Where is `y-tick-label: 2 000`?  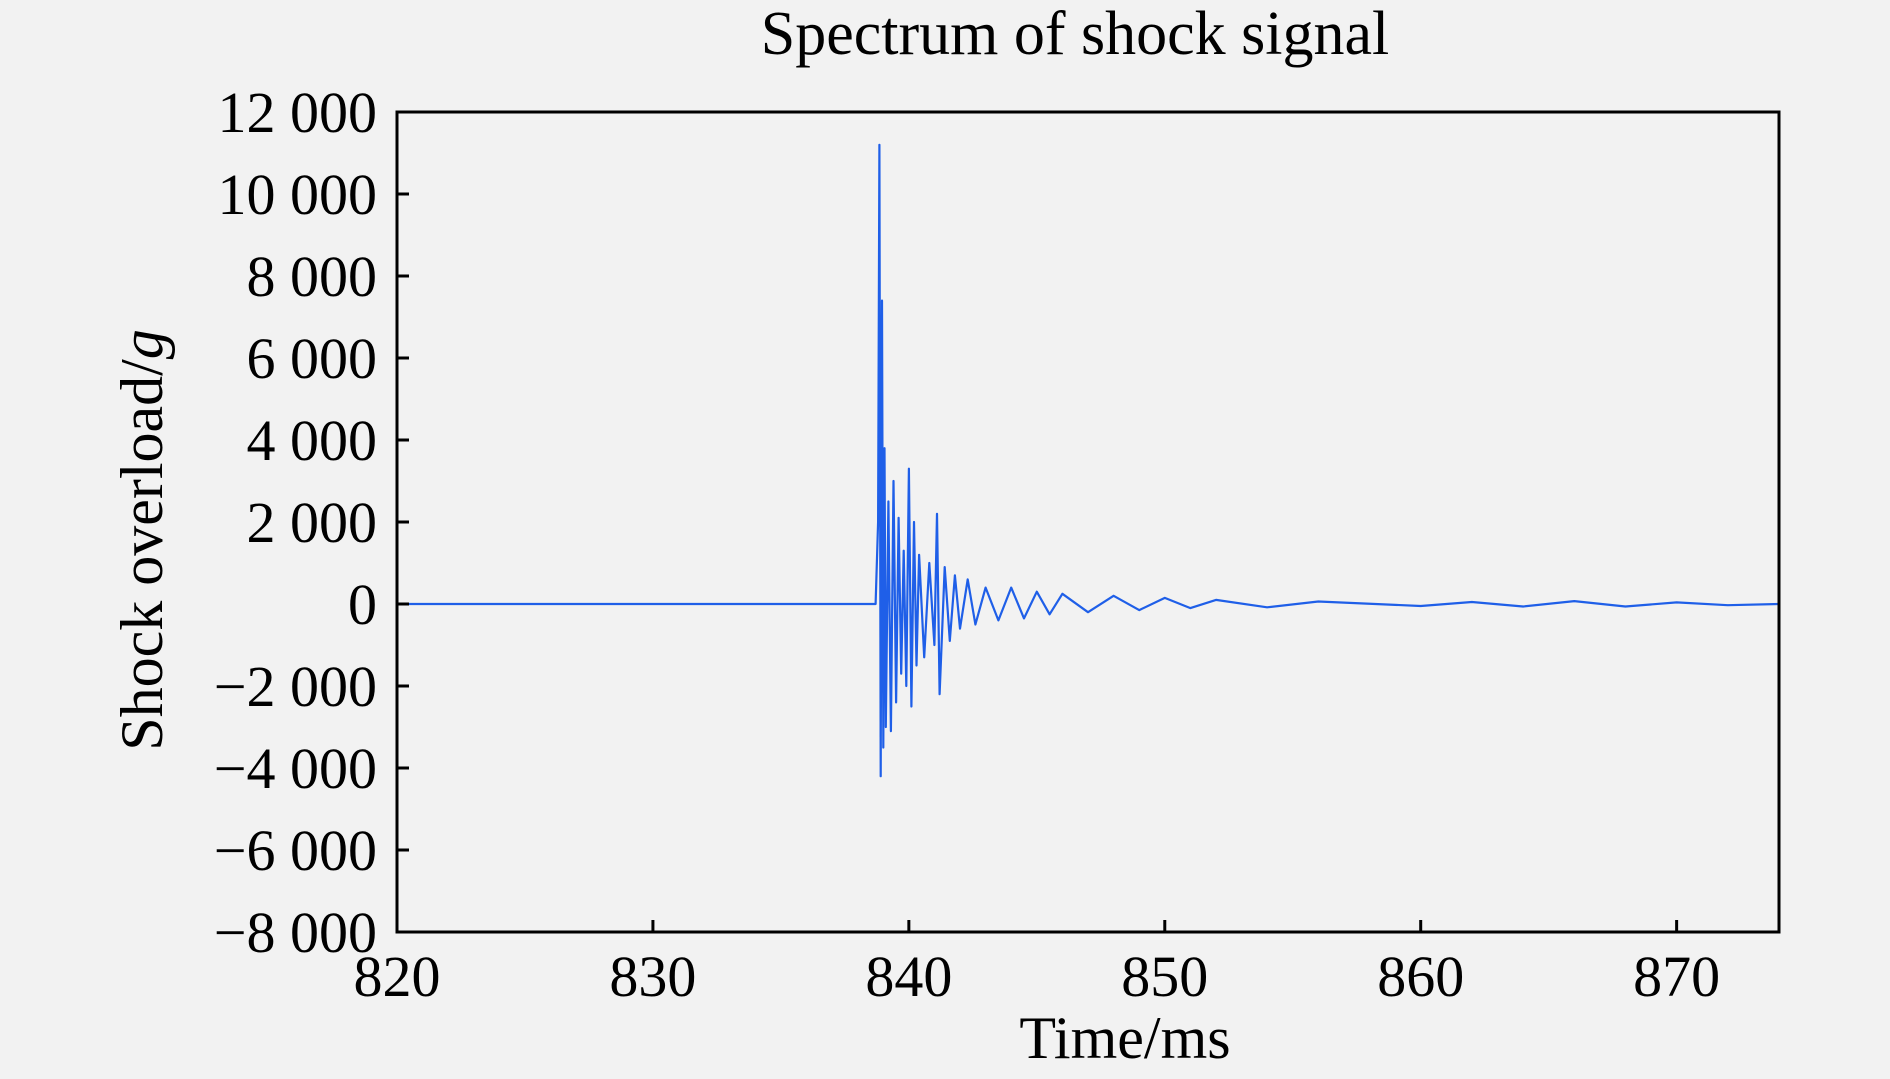 y-tick-label: 2 000 is located at coordinates (312, 522).